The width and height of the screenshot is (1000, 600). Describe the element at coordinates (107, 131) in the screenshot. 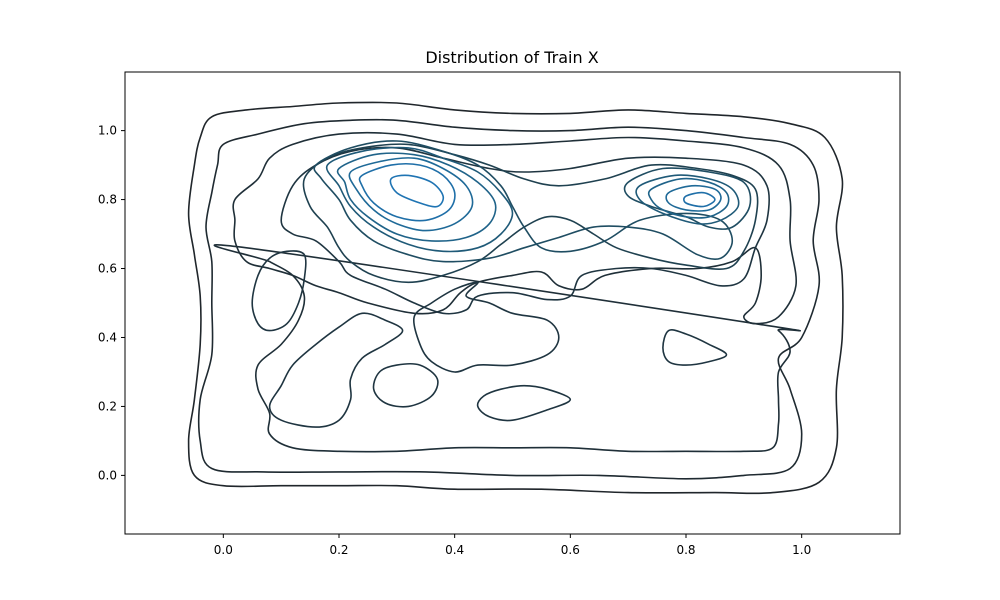

I see `y-tick-label: 1.0` at that location.